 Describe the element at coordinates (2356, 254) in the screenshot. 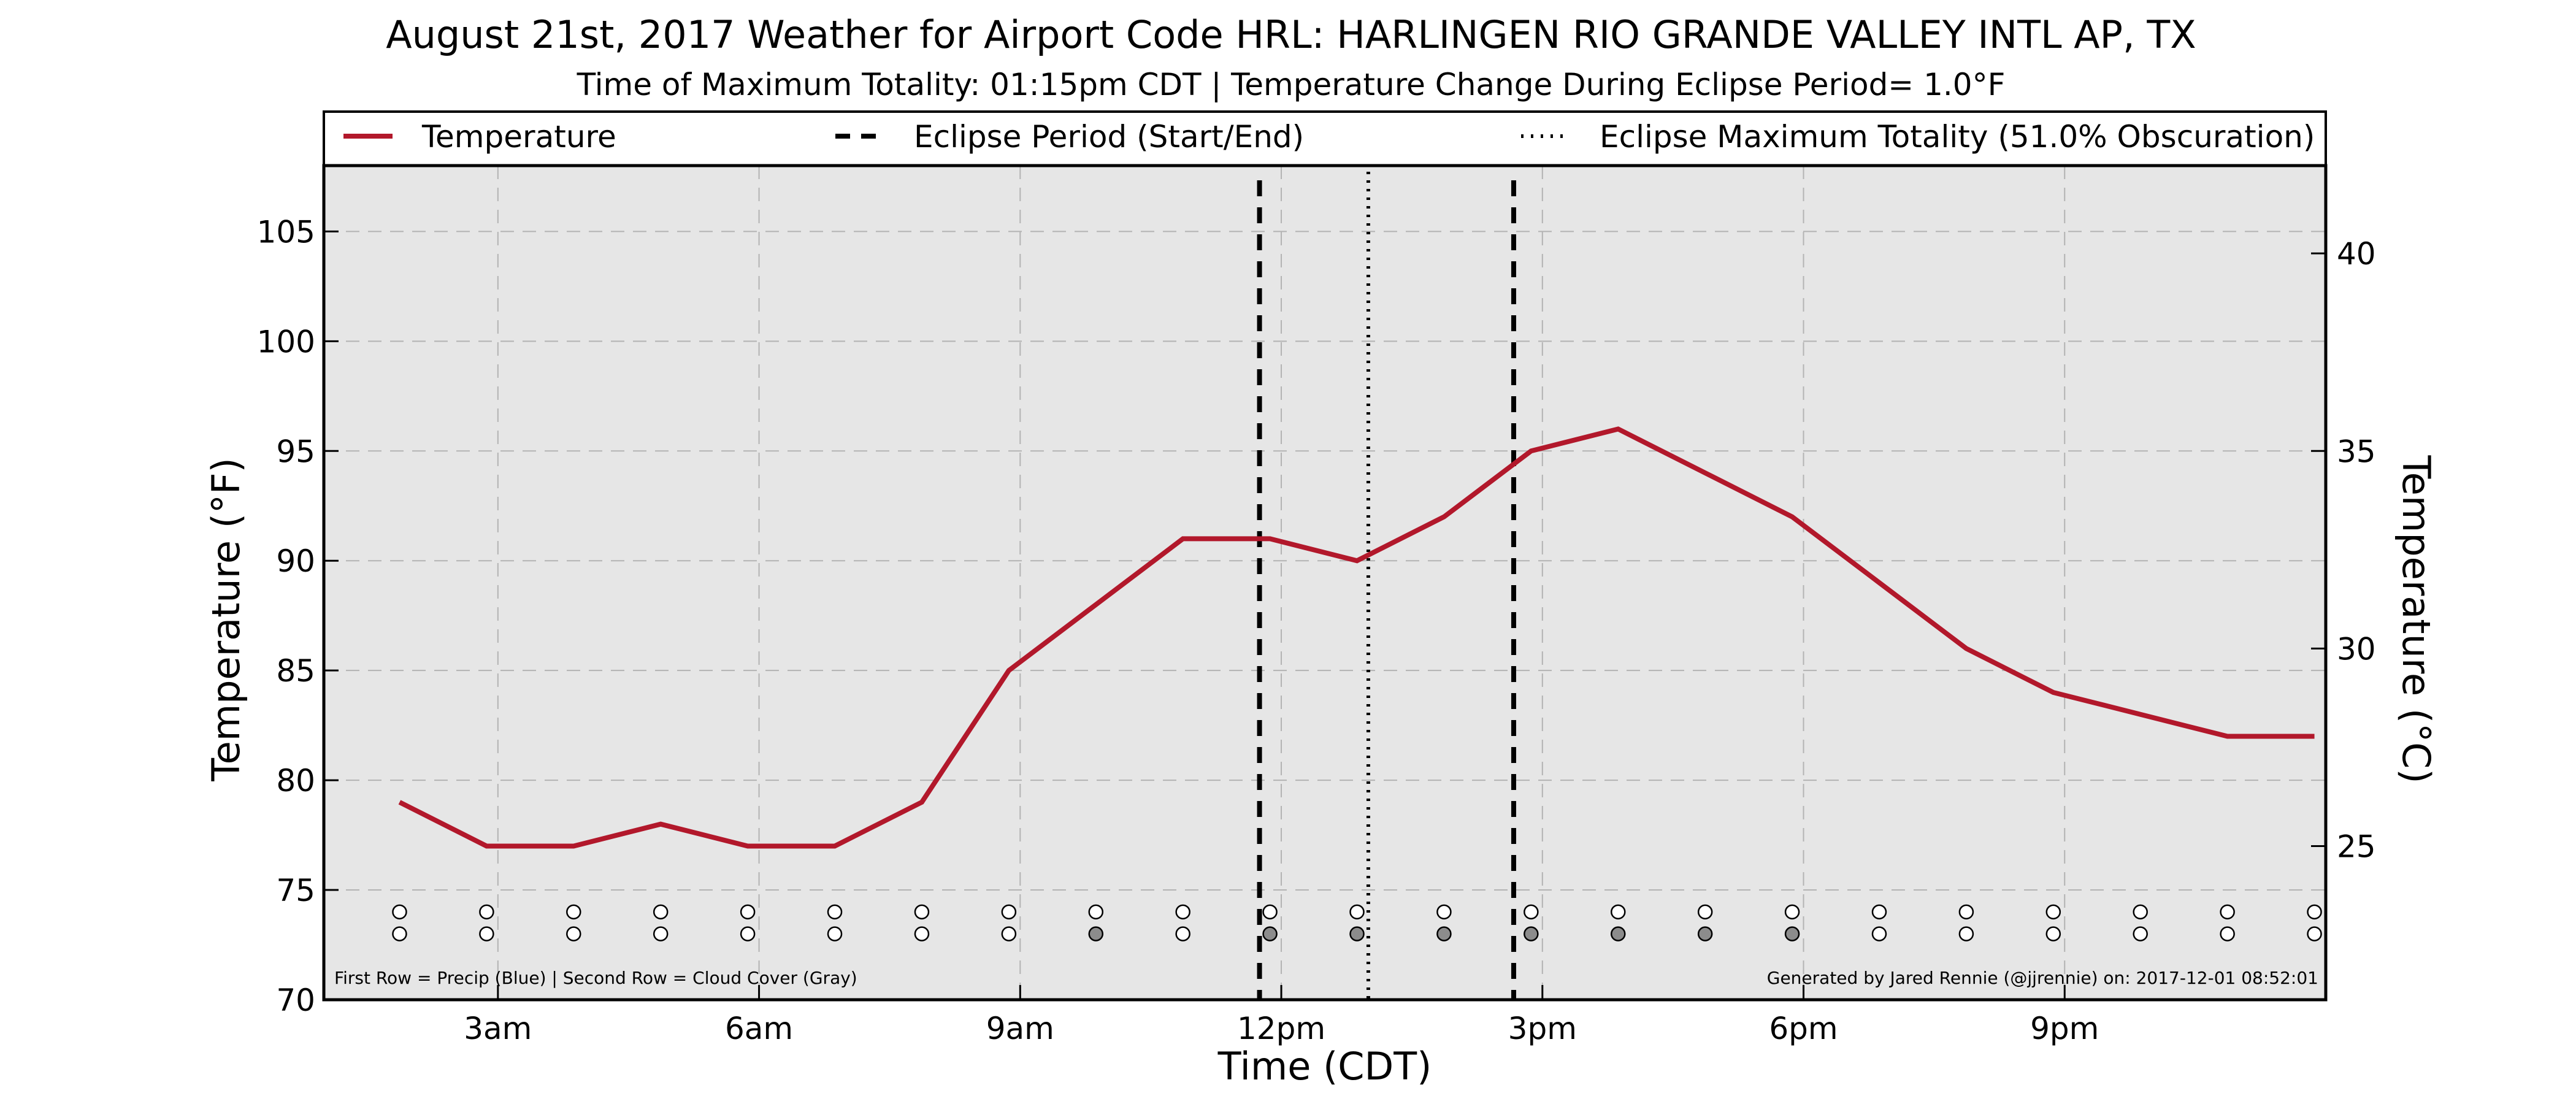

I see `y-tick-label-right: 40` at that location.